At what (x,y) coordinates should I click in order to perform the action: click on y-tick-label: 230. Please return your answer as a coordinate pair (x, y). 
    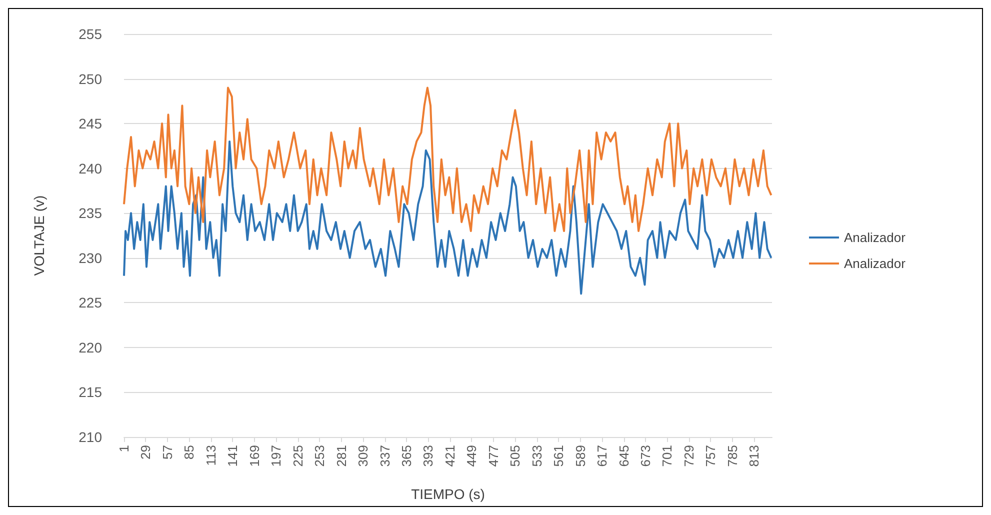
    Looking at the image, I should click on (90, 258).